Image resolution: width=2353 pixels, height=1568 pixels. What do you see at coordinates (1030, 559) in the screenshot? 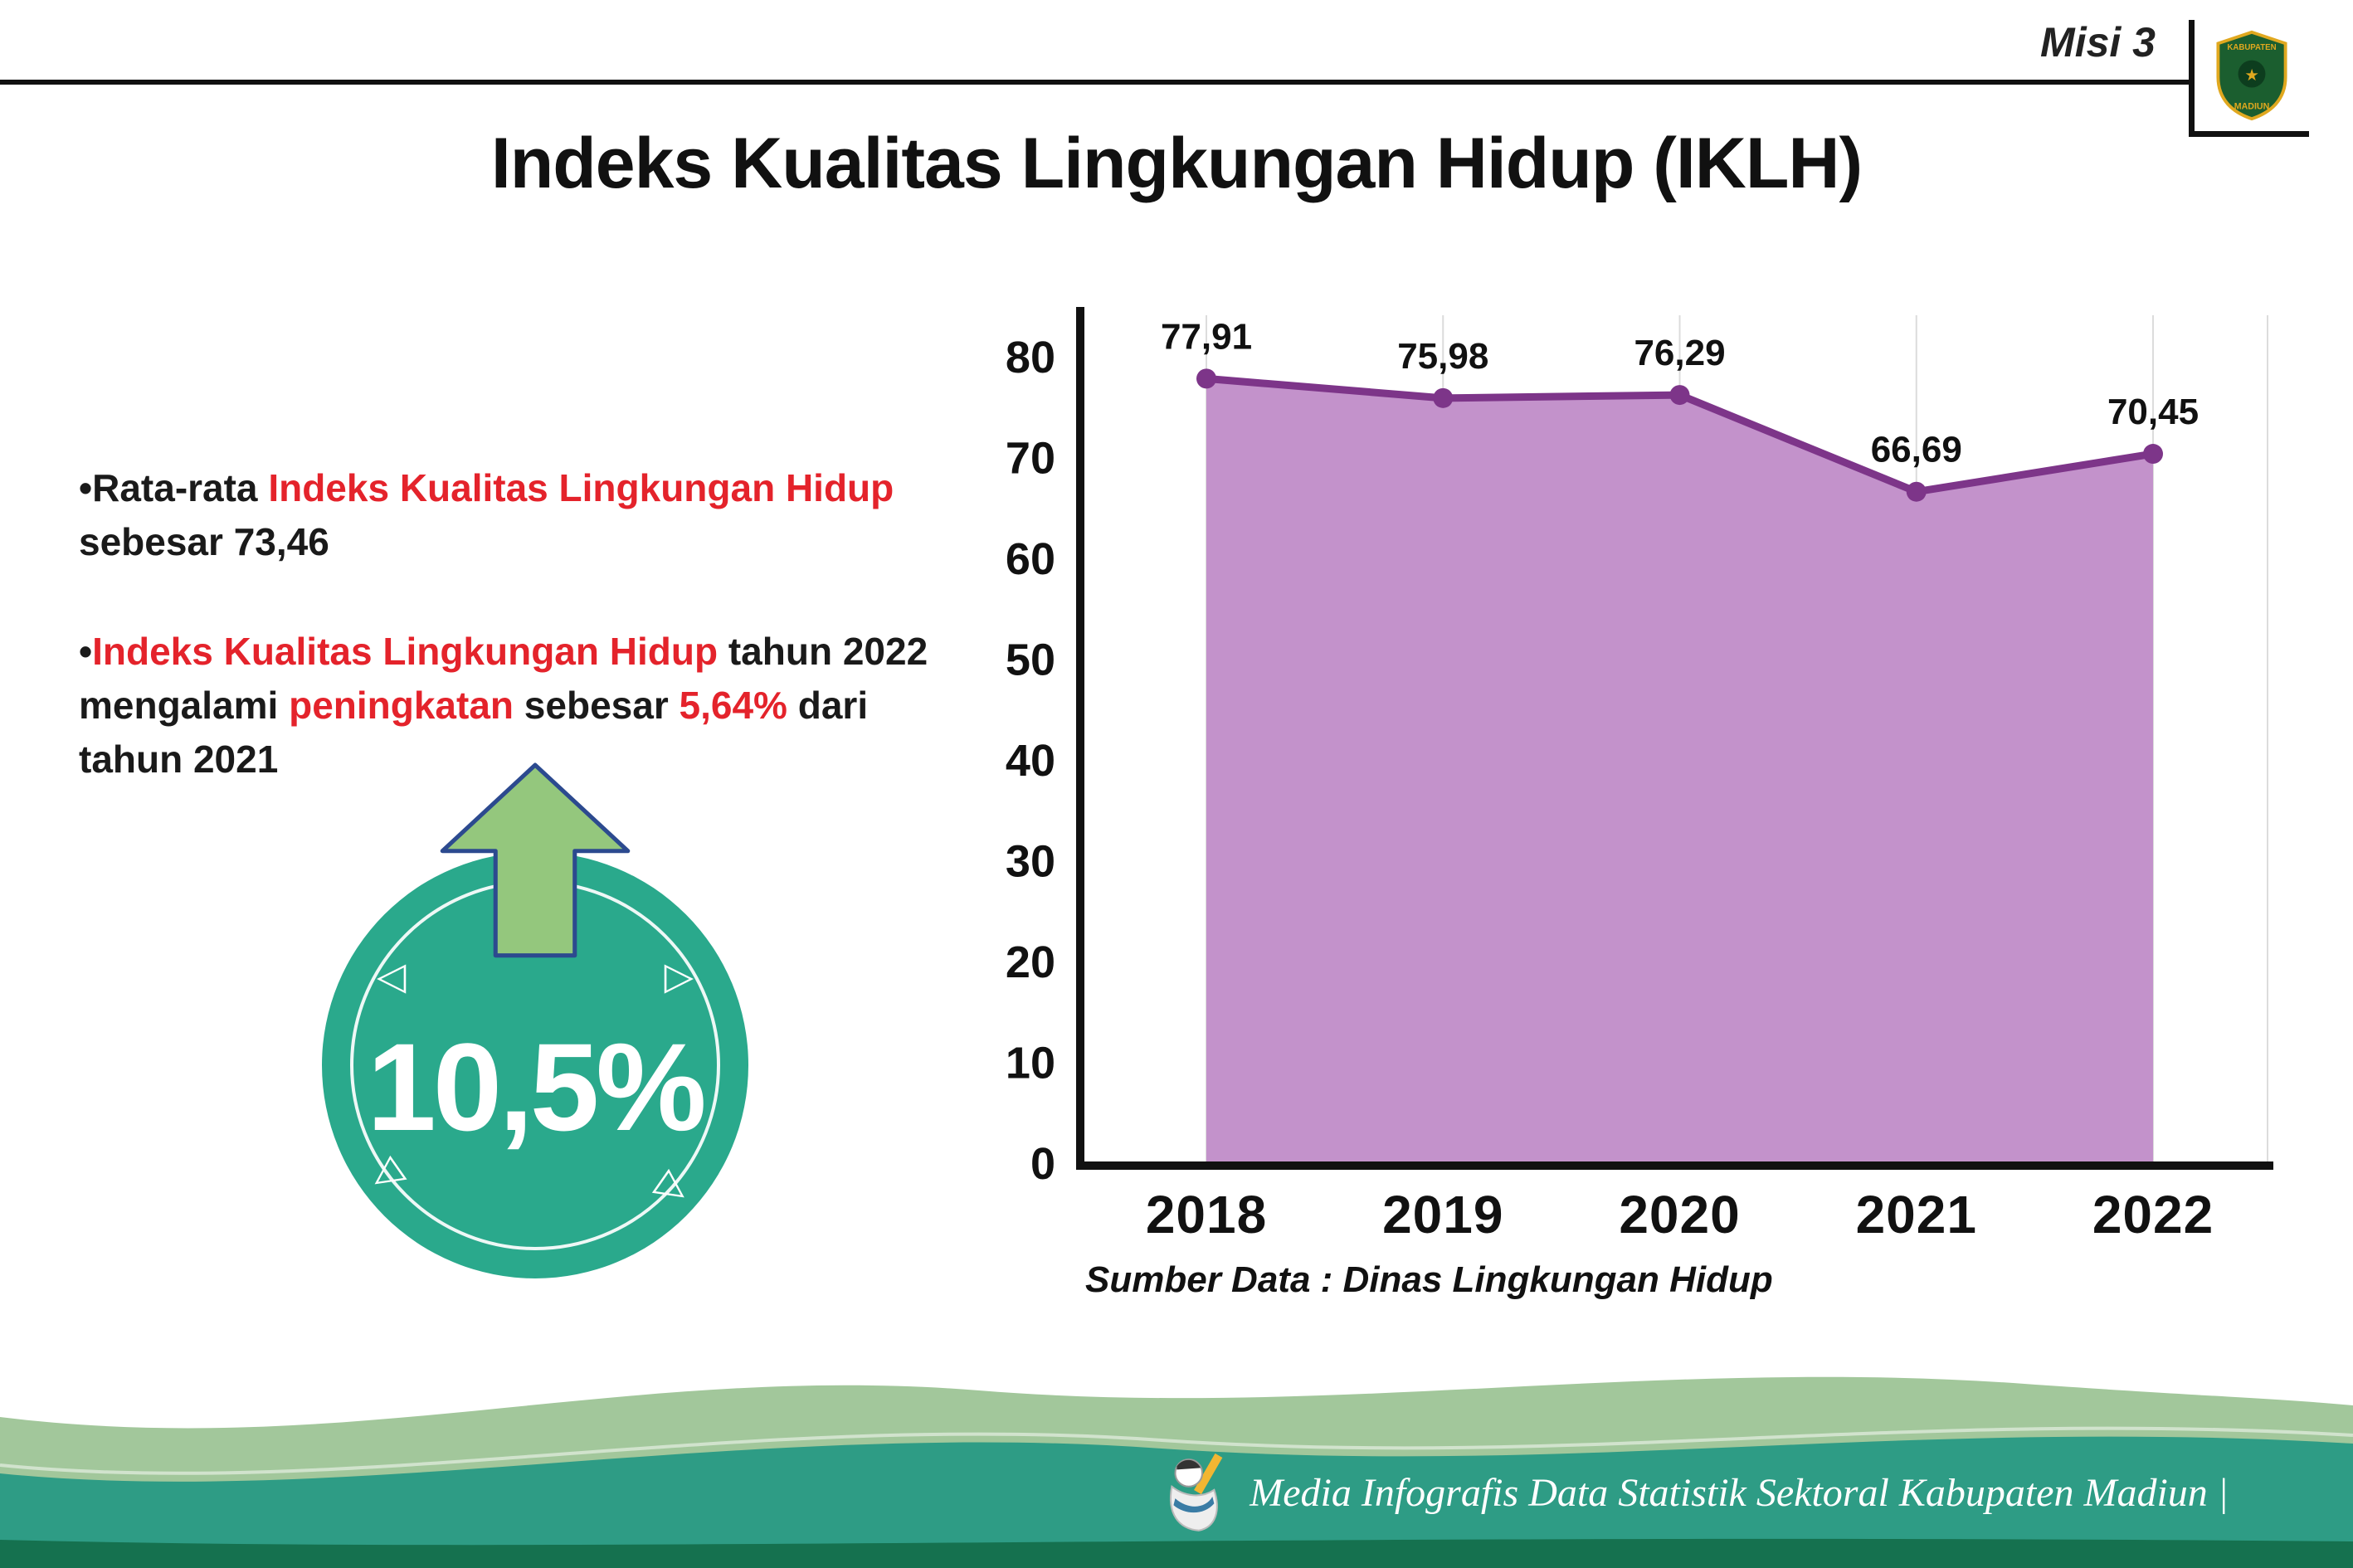
I see `chart-ytick-label: 60` at bounding box center [1030, 559].